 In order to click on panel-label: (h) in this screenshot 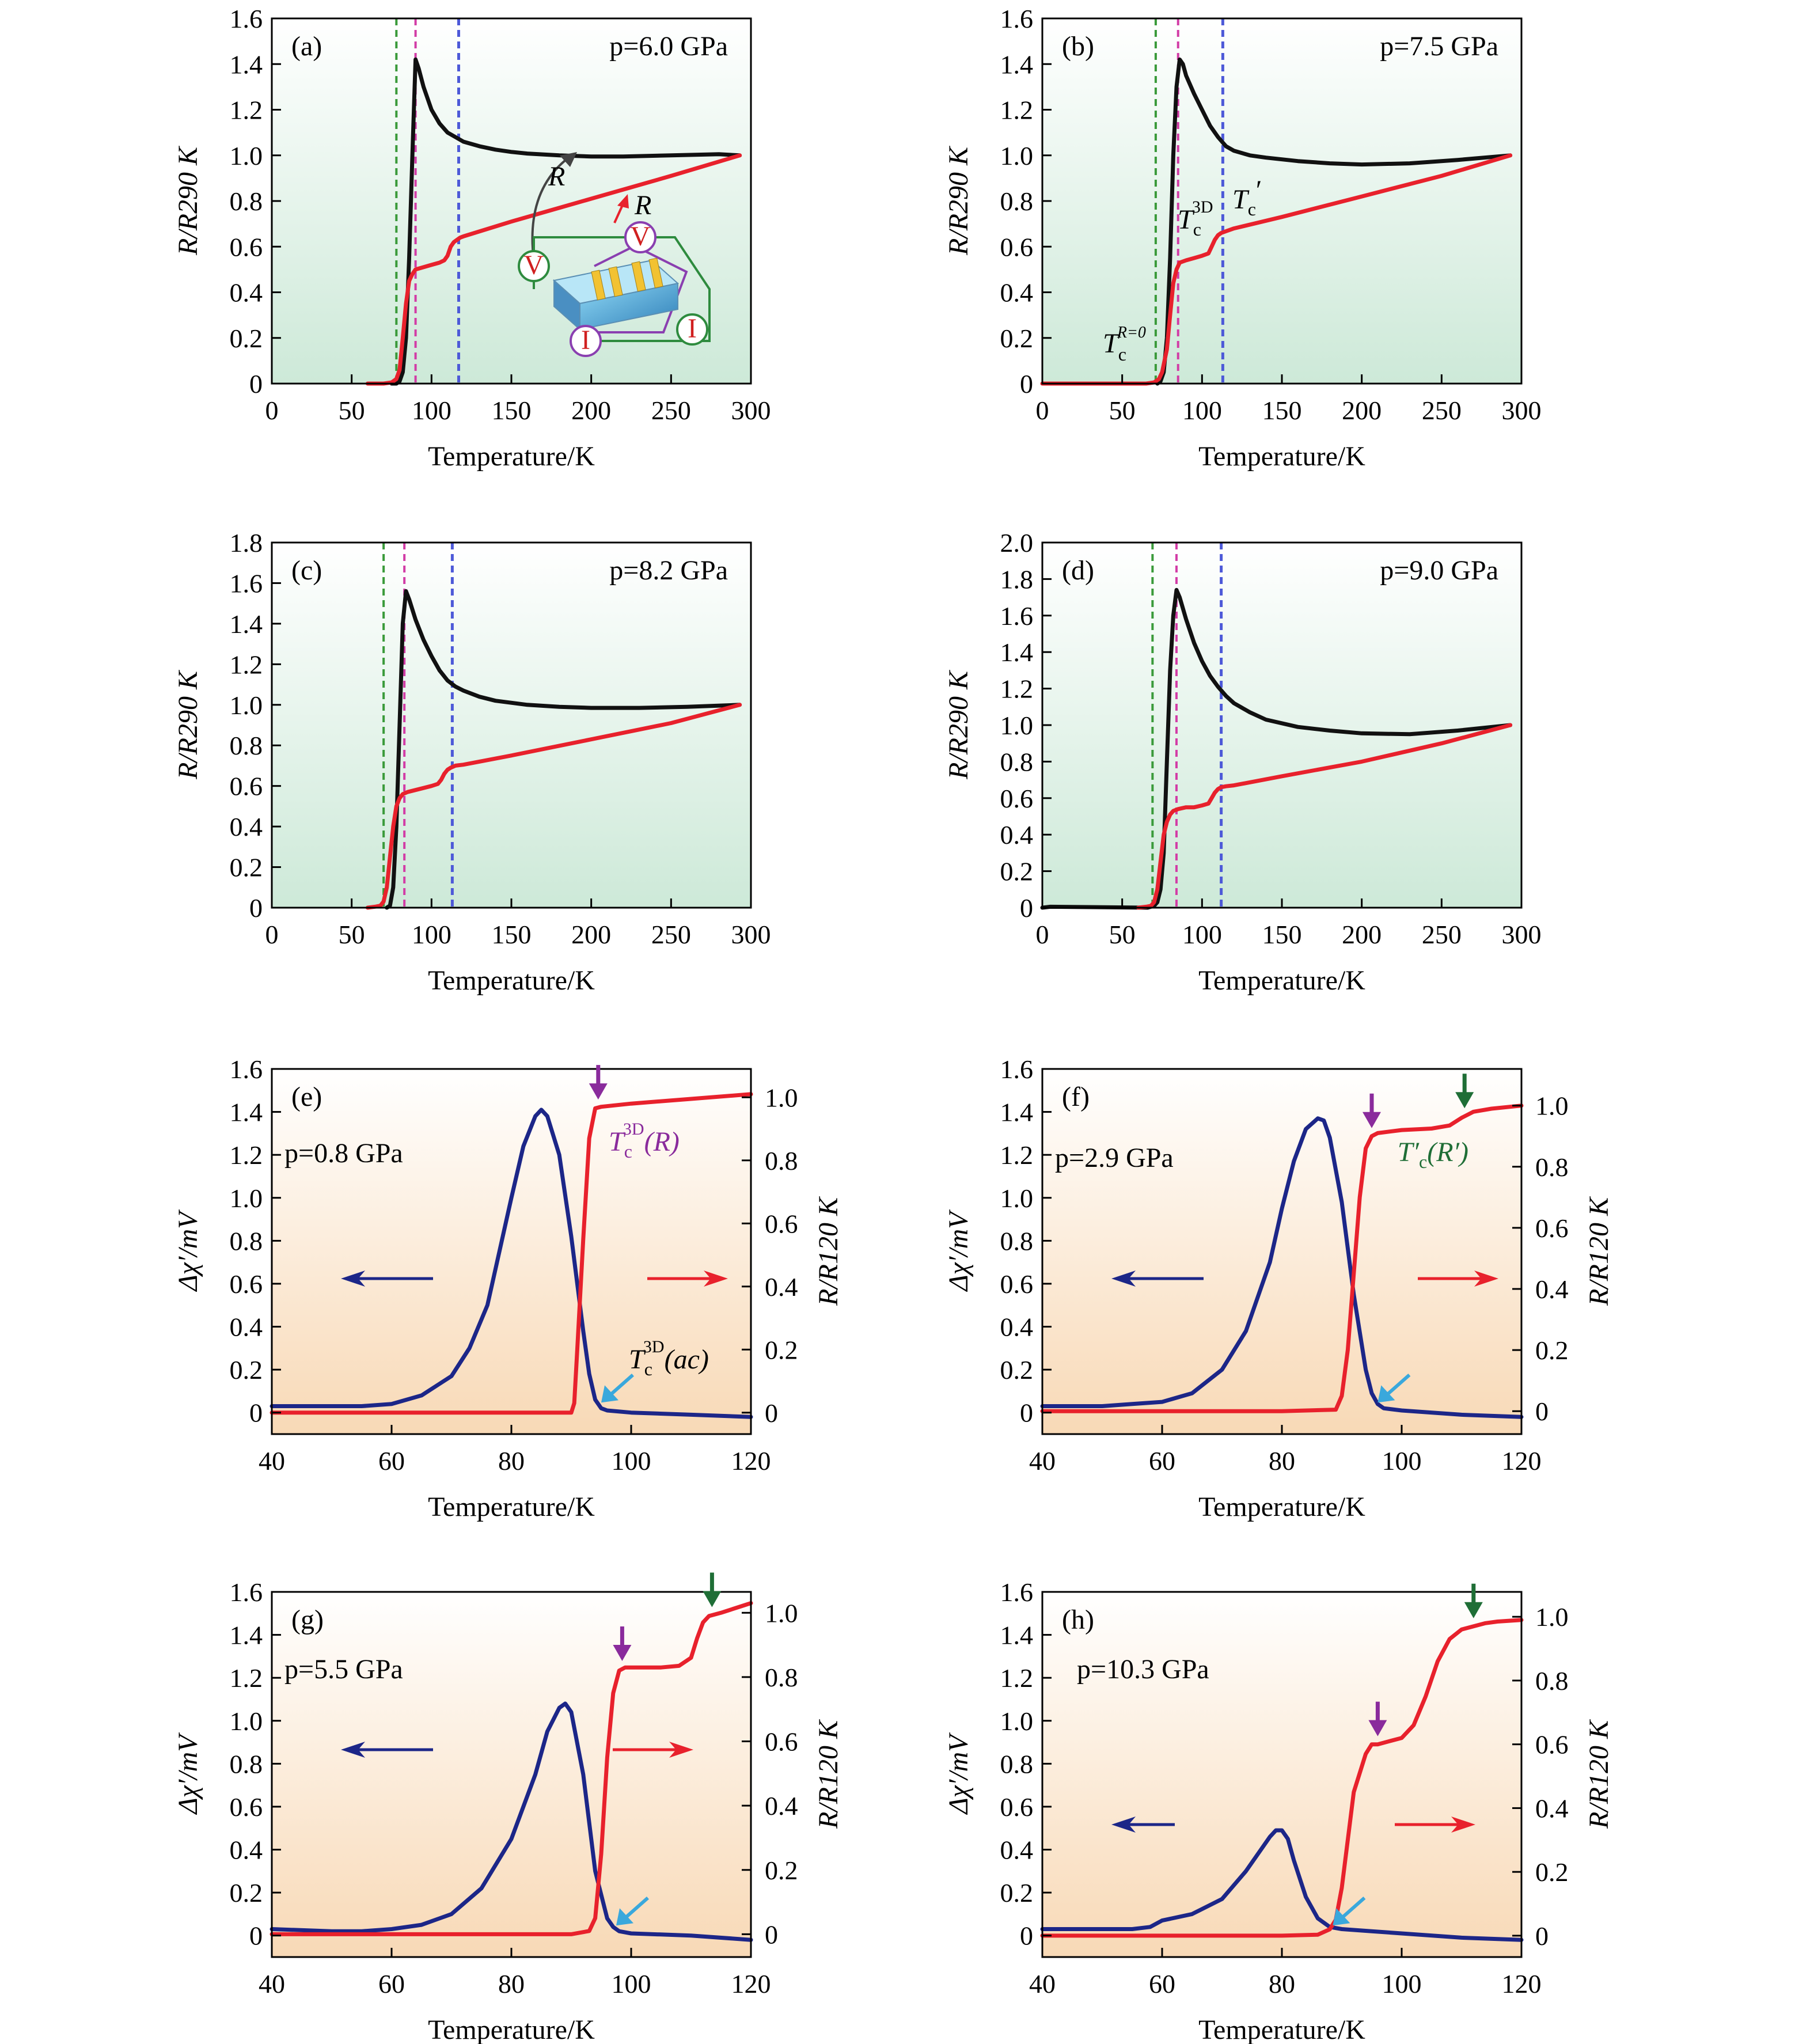, I will do `click(1078, 1620)`.